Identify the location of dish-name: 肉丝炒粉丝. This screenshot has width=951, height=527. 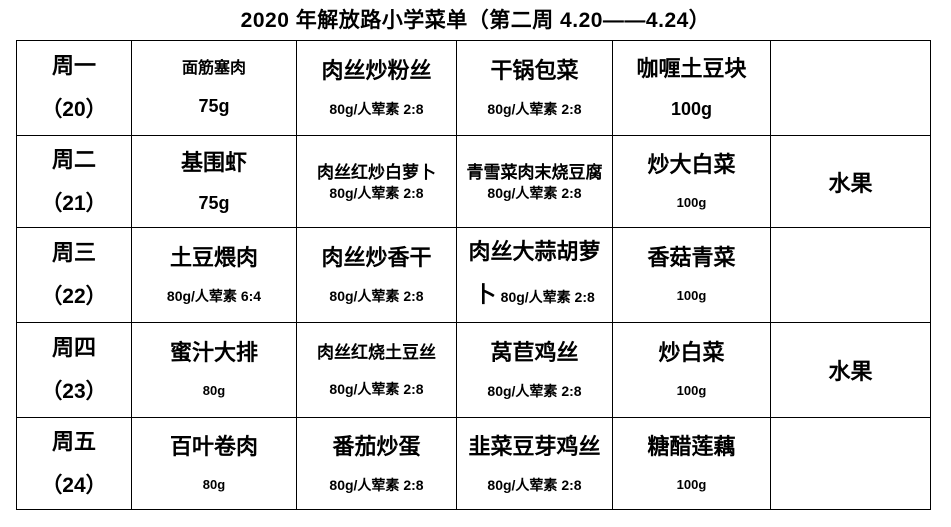
(376, 70).